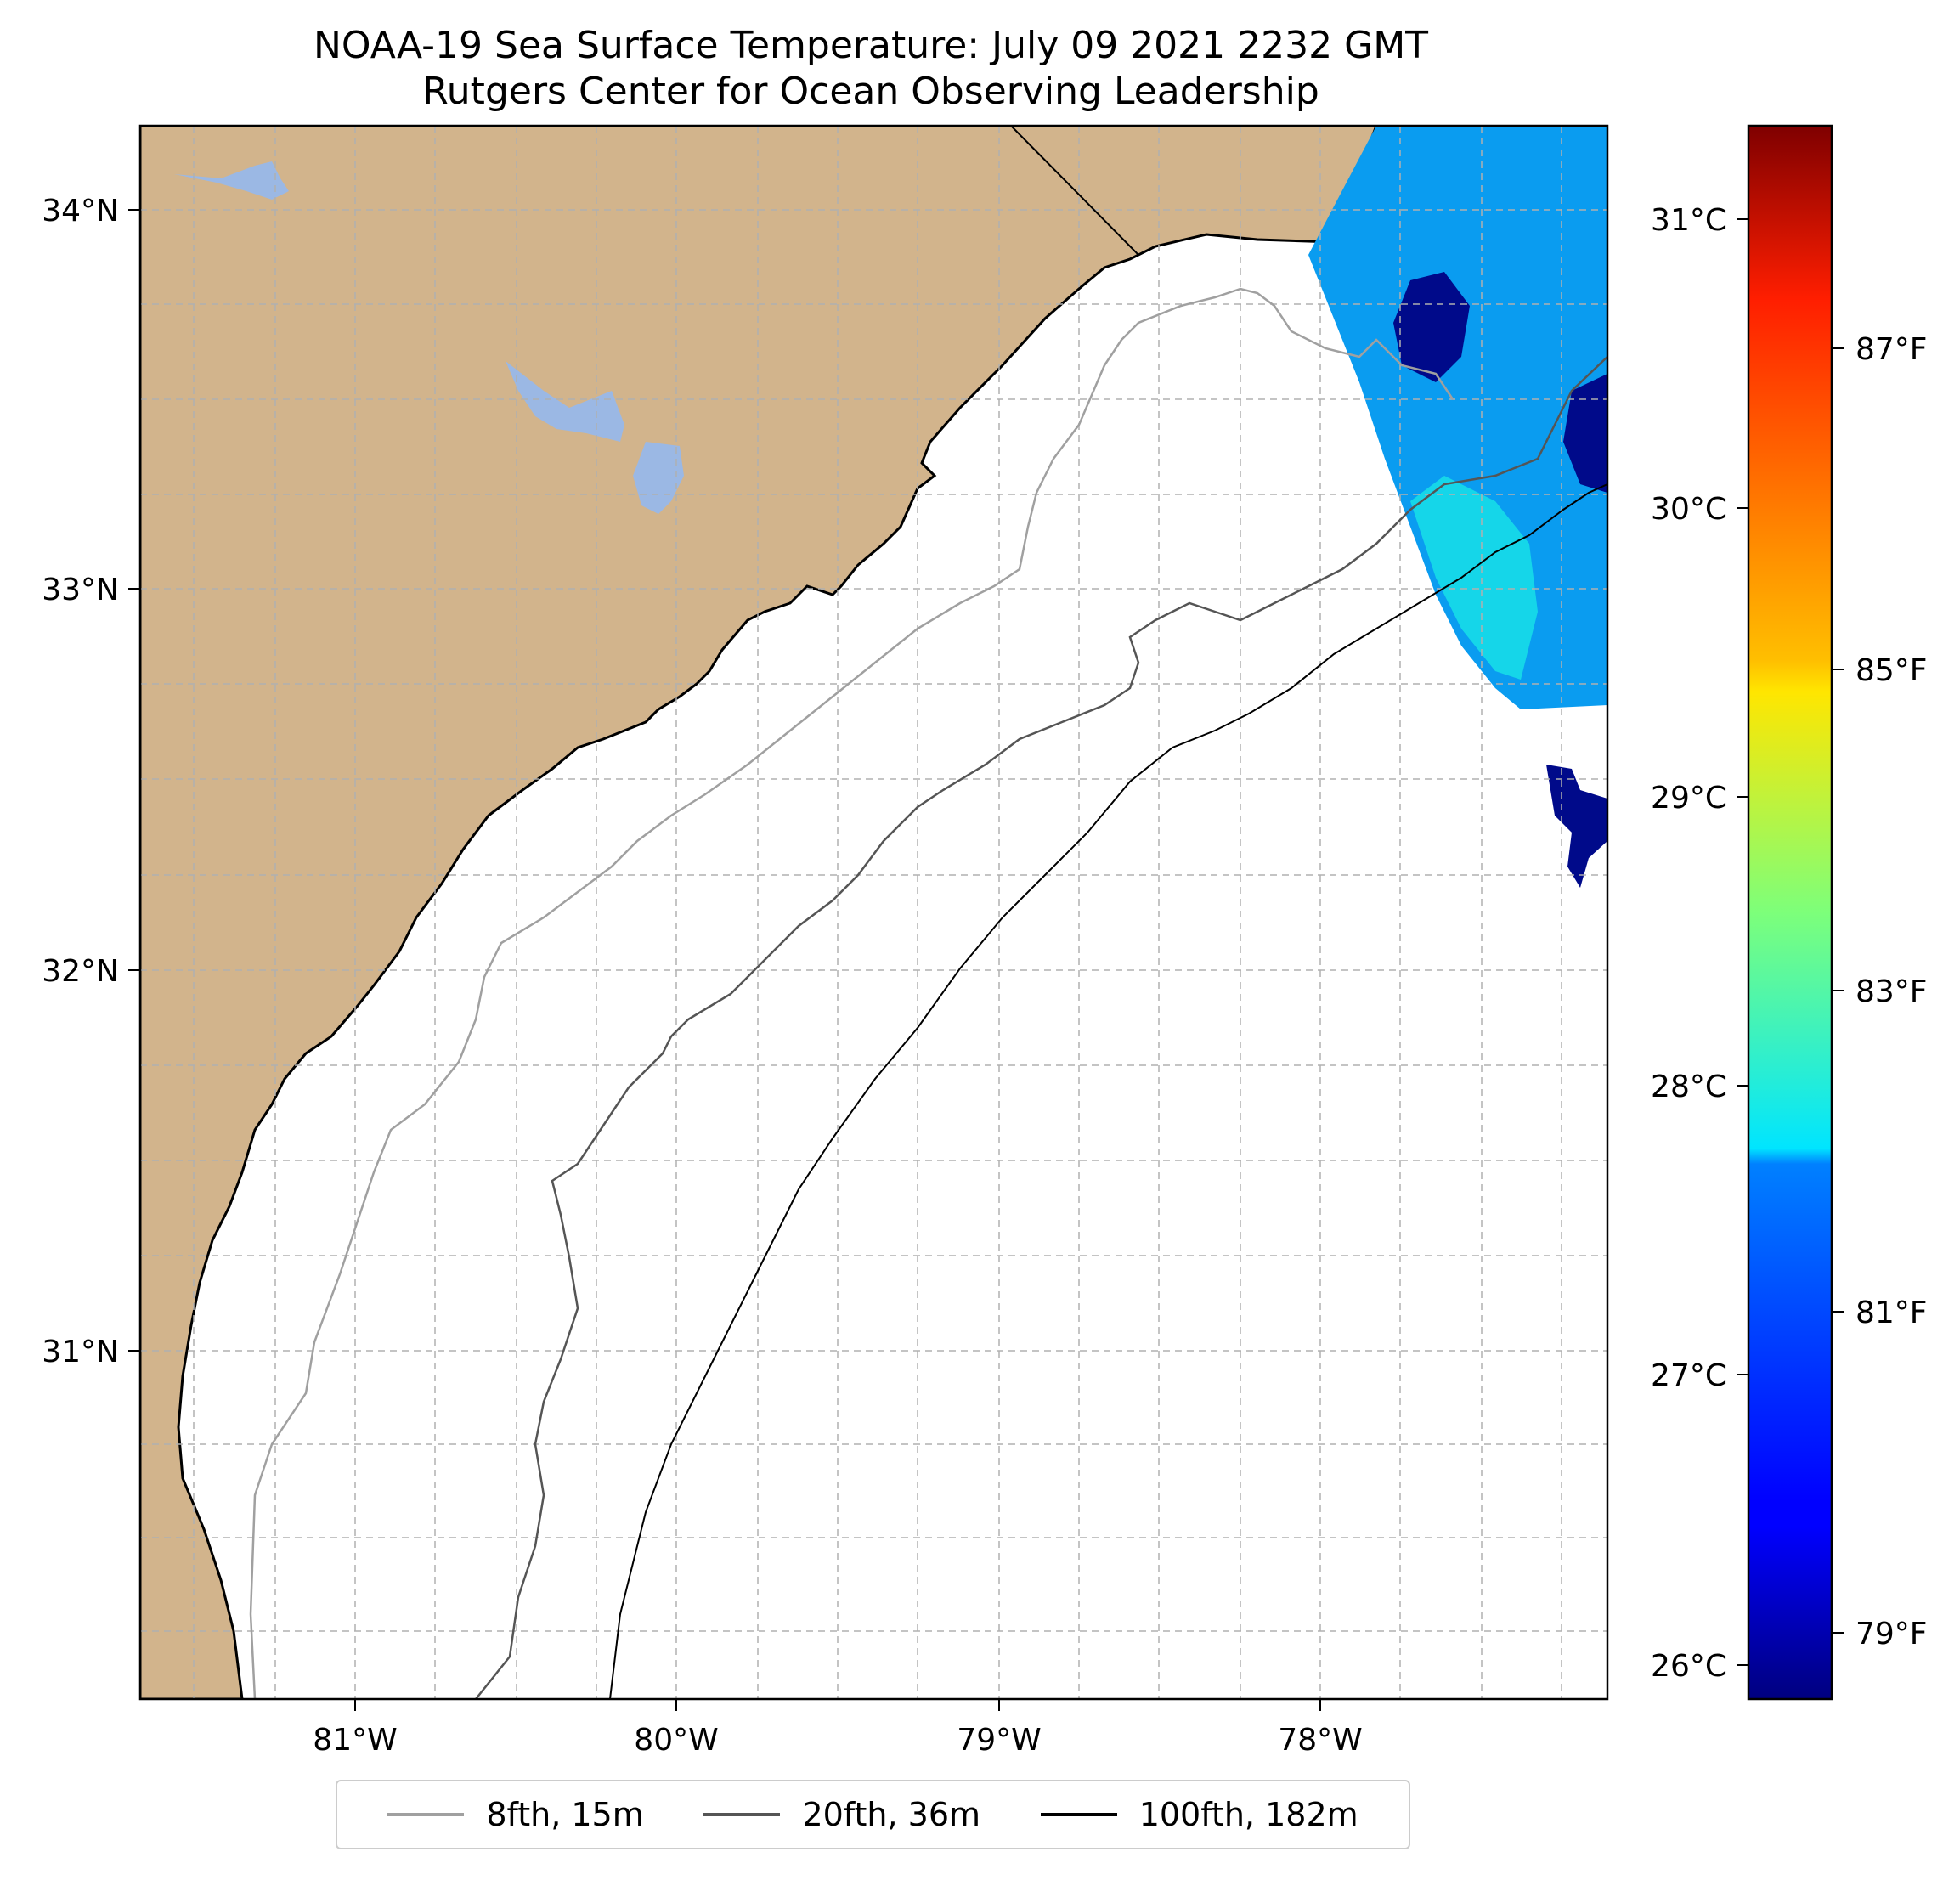 This screenshot has width=1960, height=1880. Describe the element at coordinates (1689, 1376) in the screenshot. I see `celsius-tick-label: 27°C` at that location.